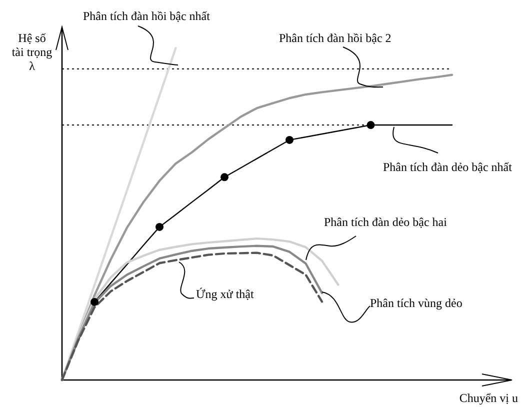  I want to click on y-axis-title: Hệ số tài trọng λ, so click(32, 52).